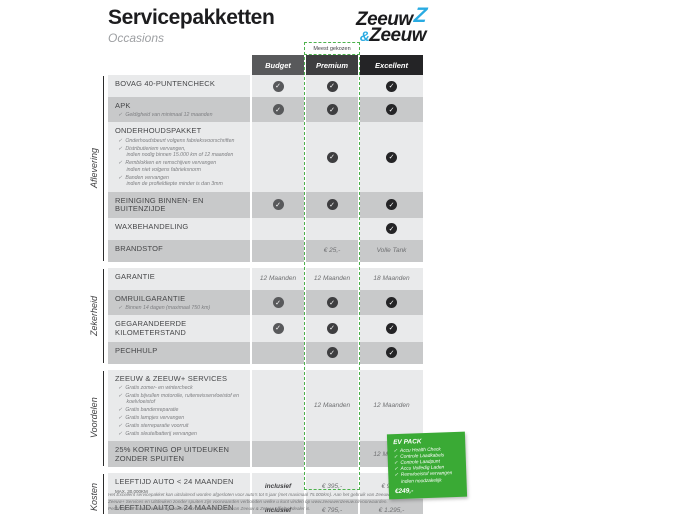 The width and height of the screenshot is (685, 514). I want to click on row-label-cell: WAXBEHANDELING, so click(179, 228).